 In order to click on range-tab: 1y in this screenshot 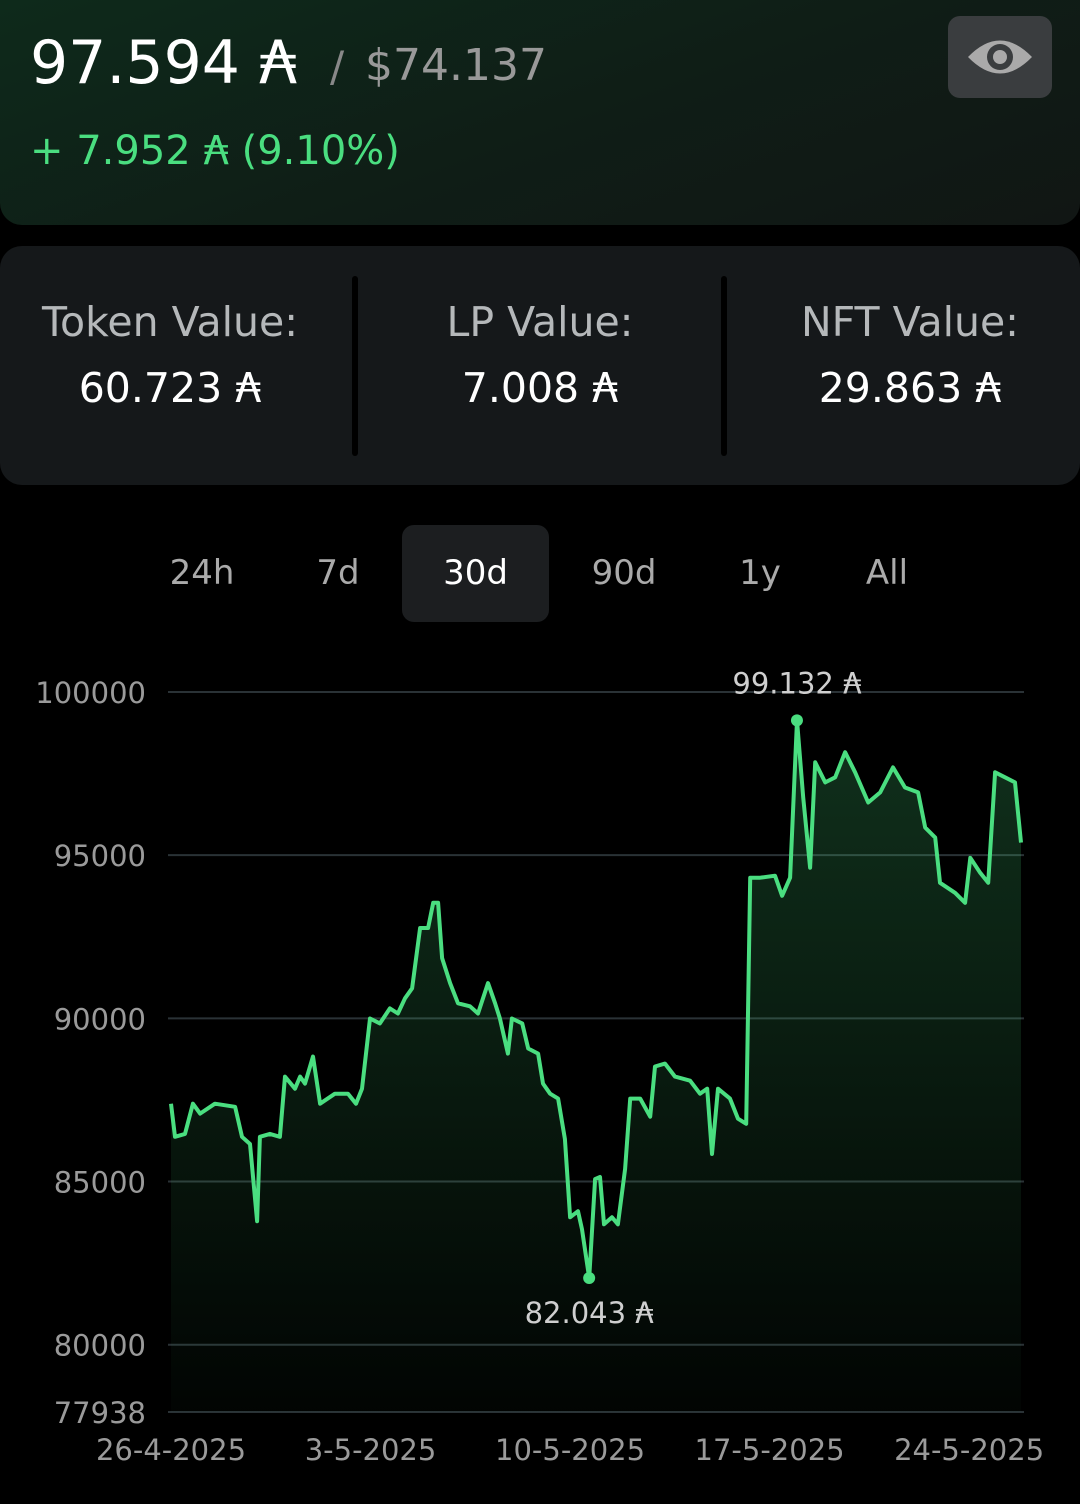, I will do `click(760, 573)`.